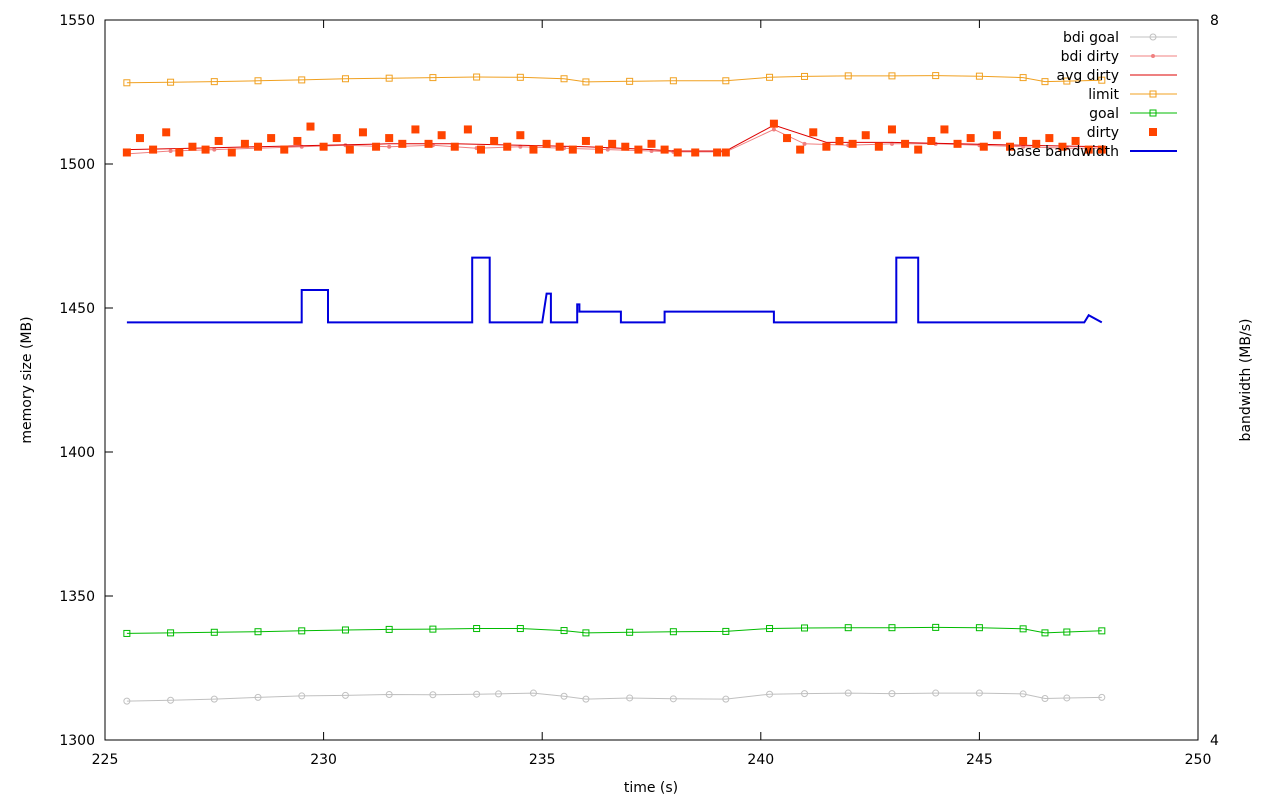  Describe the element at coordinates (77, 165) in the screenshot. I see `y-tick-label: 1500` at that location.